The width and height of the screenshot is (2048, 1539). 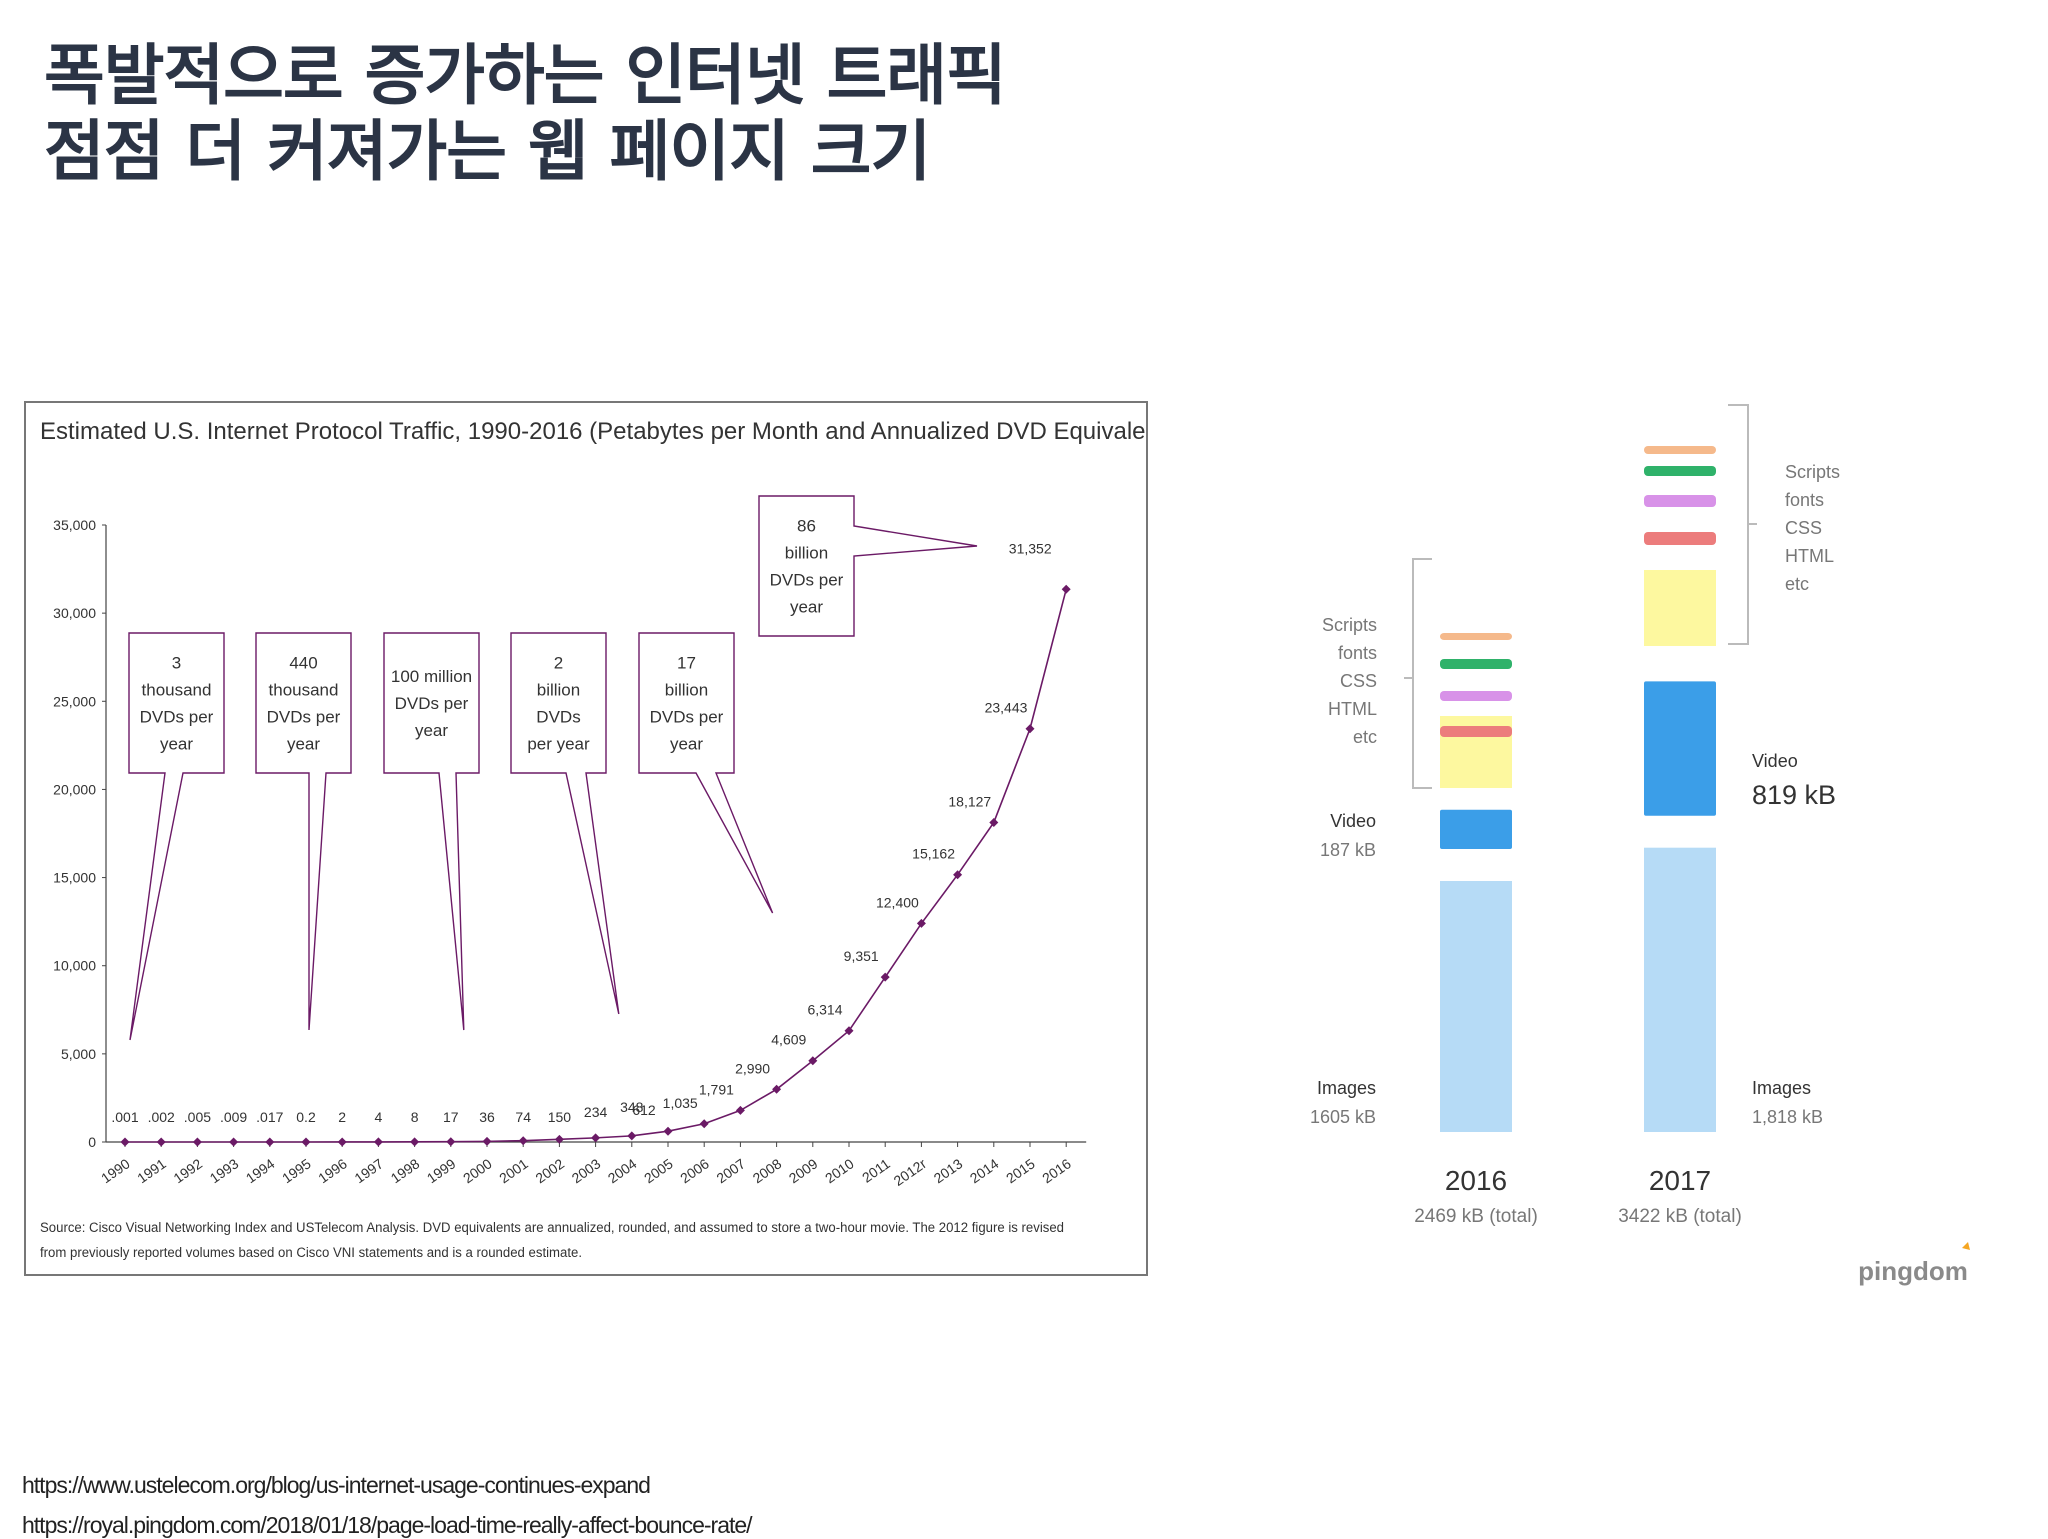 I want to click on data-label: 2,990, so click(x=752, y=1068).